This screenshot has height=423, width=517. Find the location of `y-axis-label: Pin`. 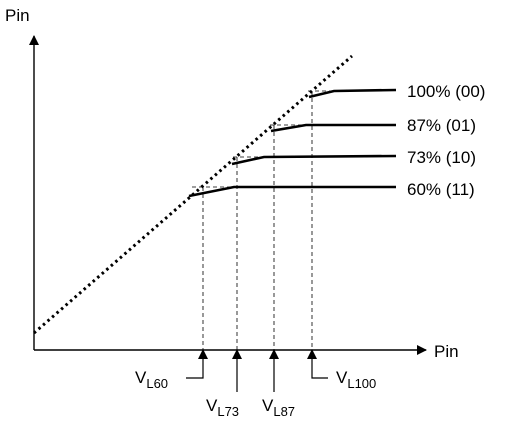

y-axis-label: Pin is located at coordinates (17, 15).